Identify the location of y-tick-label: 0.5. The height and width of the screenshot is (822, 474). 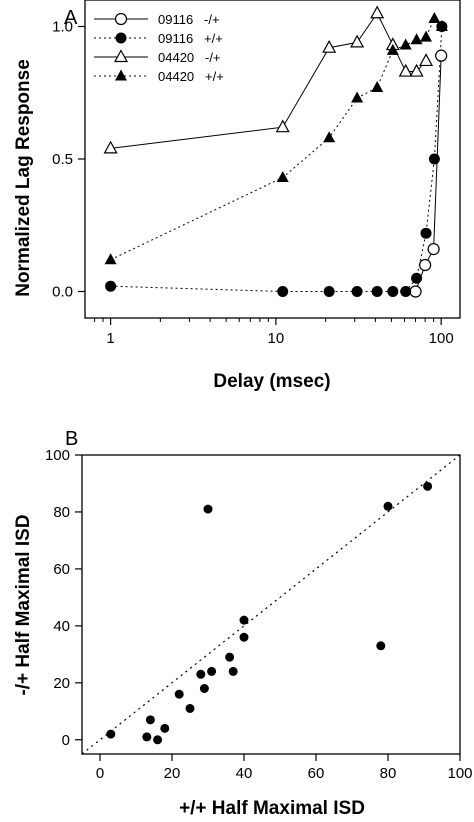
(62, 159).